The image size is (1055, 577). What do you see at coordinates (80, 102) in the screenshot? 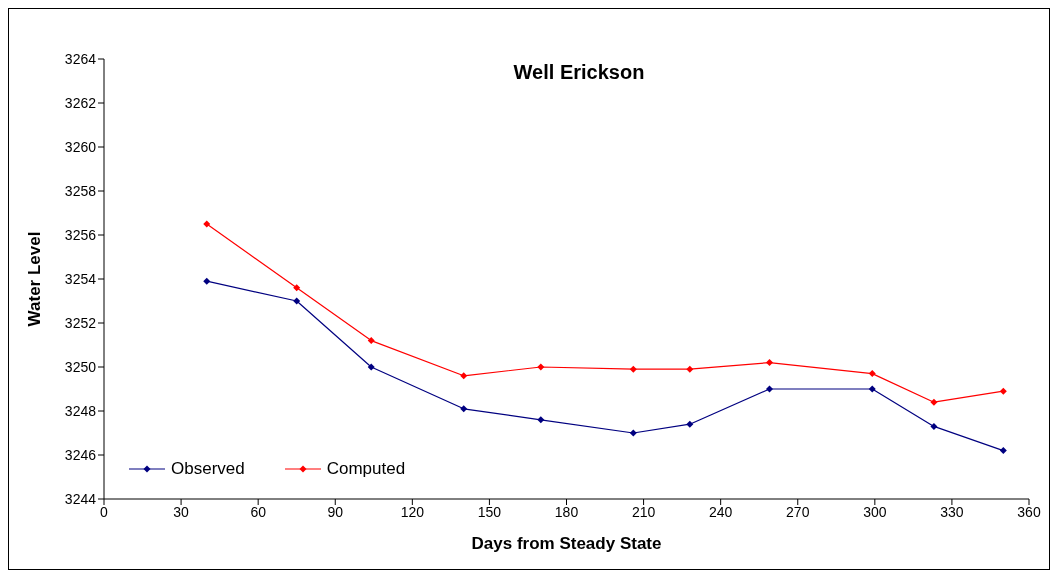
I see `y-tick-label: 3262` at bounding box center [80, 102].